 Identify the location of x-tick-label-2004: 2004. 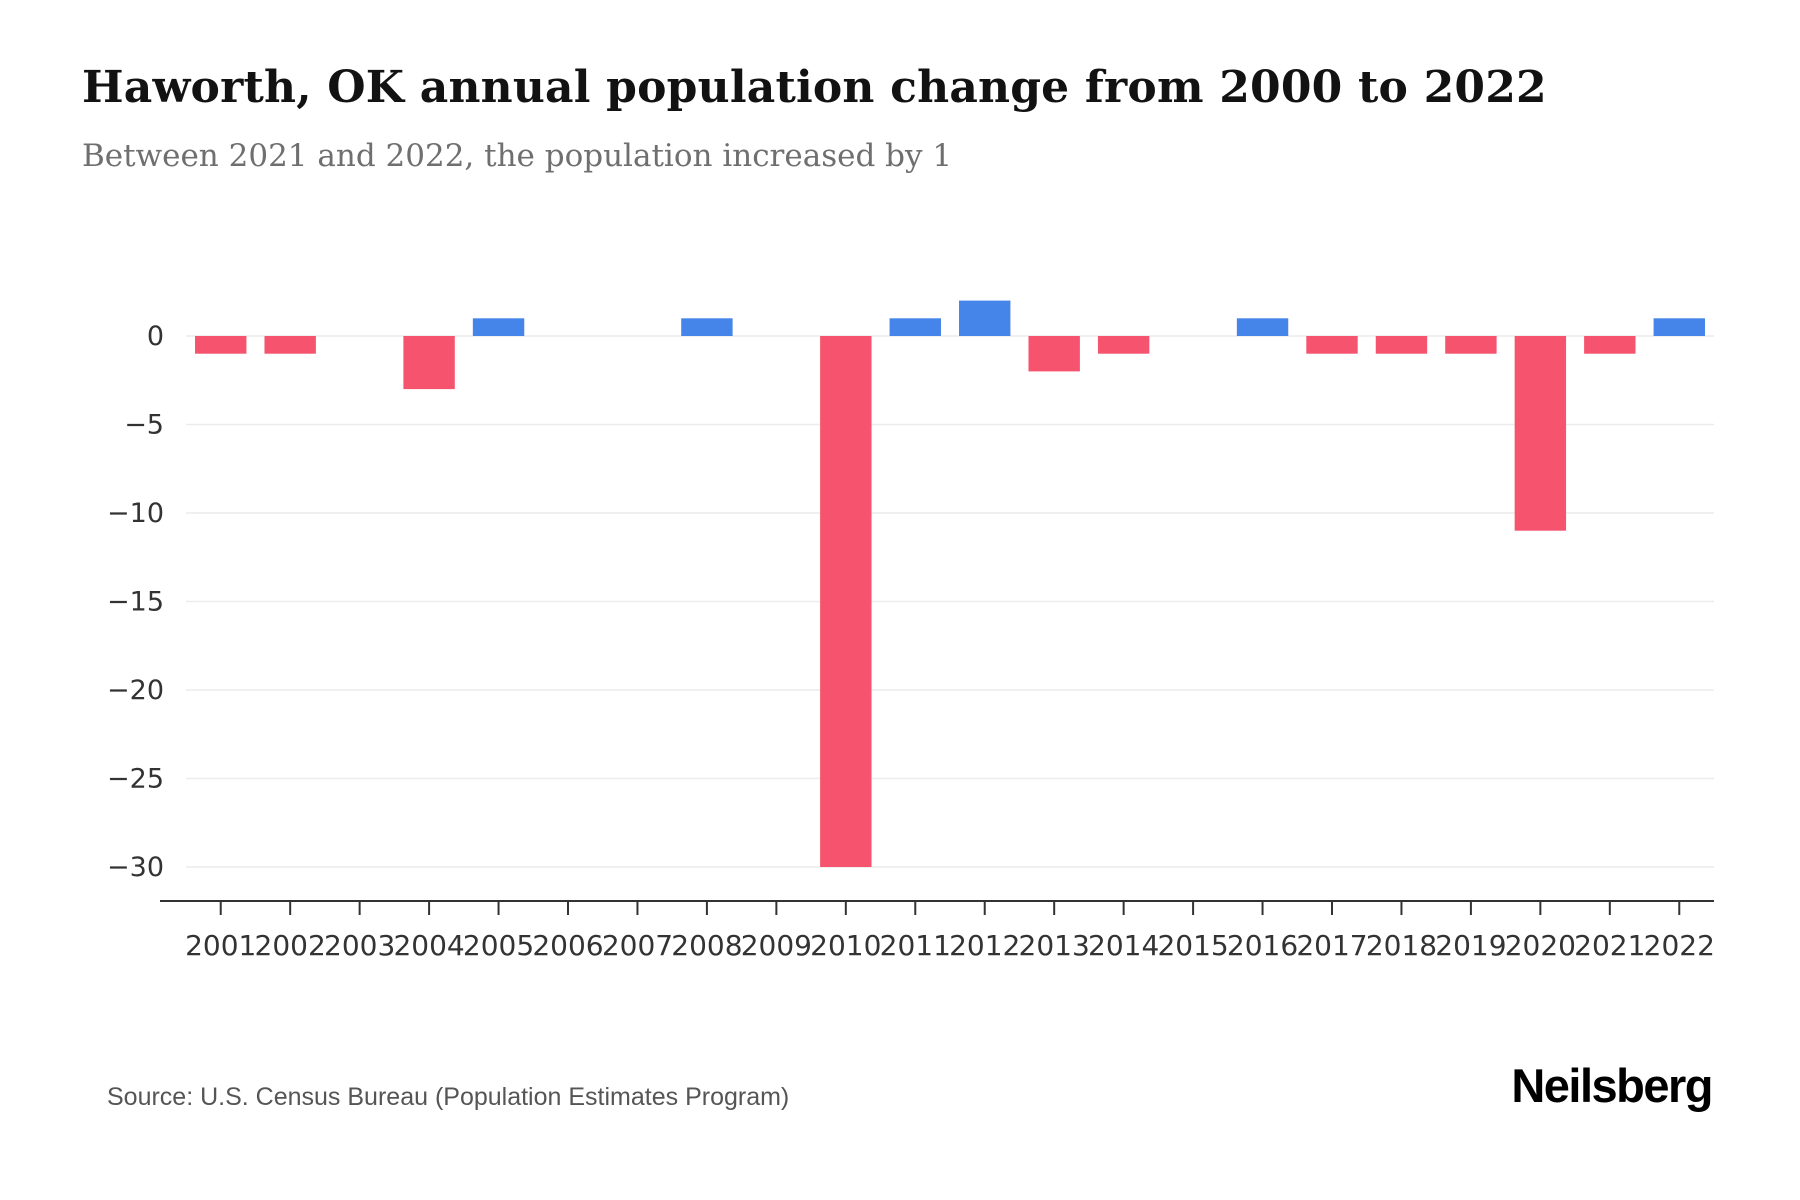
(428, 945).